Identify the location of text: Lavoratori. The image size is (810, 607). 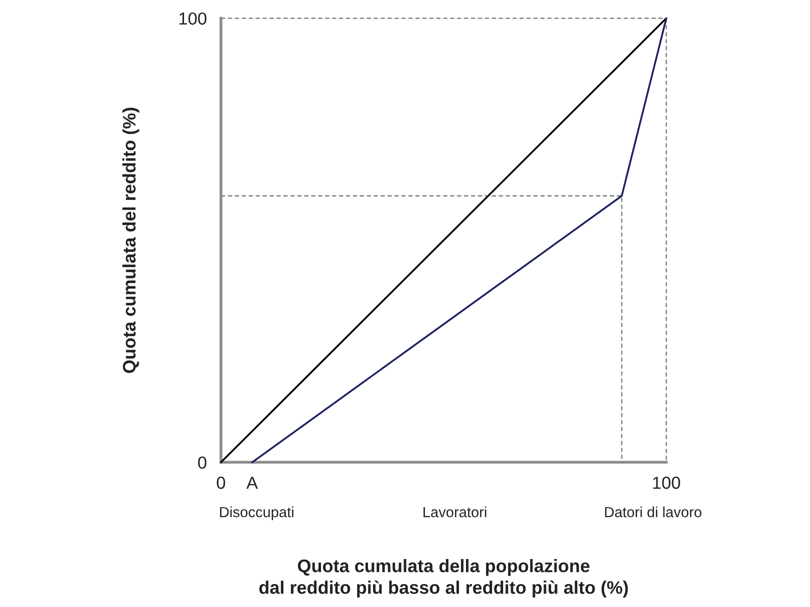
(455, 512).